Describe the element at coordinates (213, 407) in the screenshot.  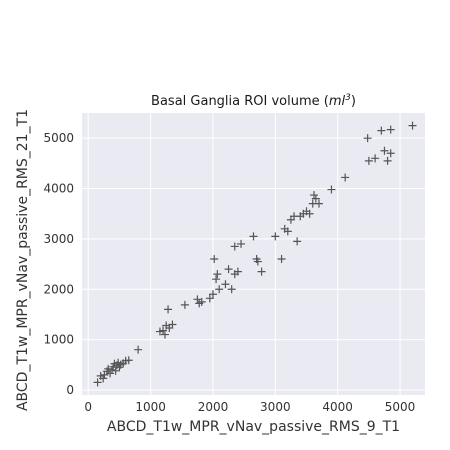
I see `x-tick-label: 2000` at that location.